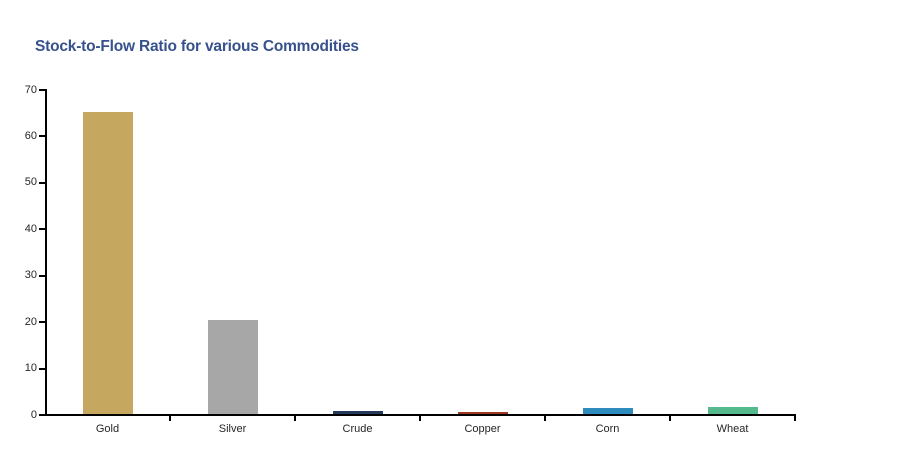 The image size is (903, 452). Describe the element at coordinates (607, 410) in the screenshot. I see `bar-corn` at that location.